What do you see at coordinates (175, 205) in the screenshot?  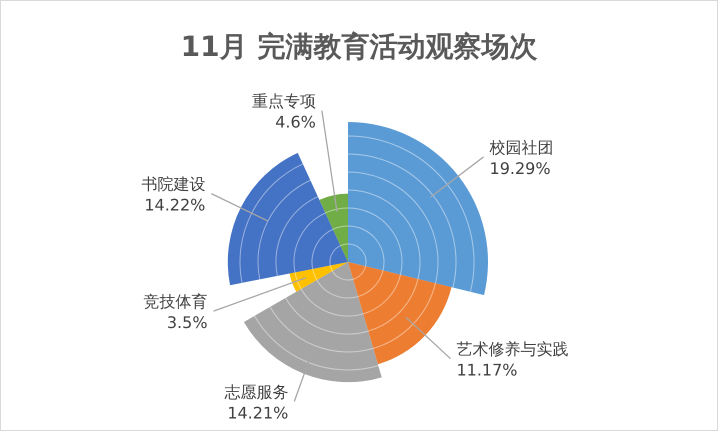 I see `data-label: 14.22%` at bounding box center [175, 205].